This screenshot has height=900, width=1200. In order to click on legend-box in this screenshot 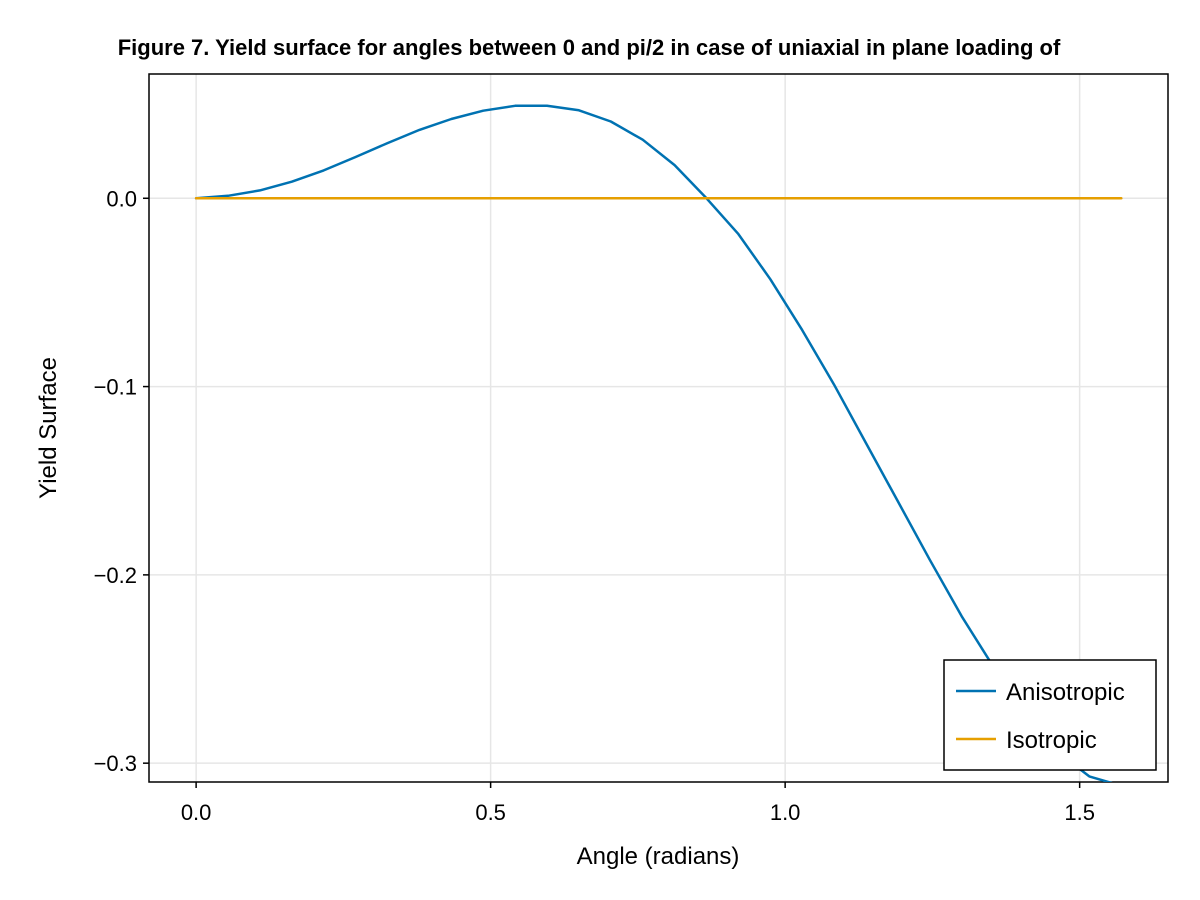, I will do `click(1050, 715)`.